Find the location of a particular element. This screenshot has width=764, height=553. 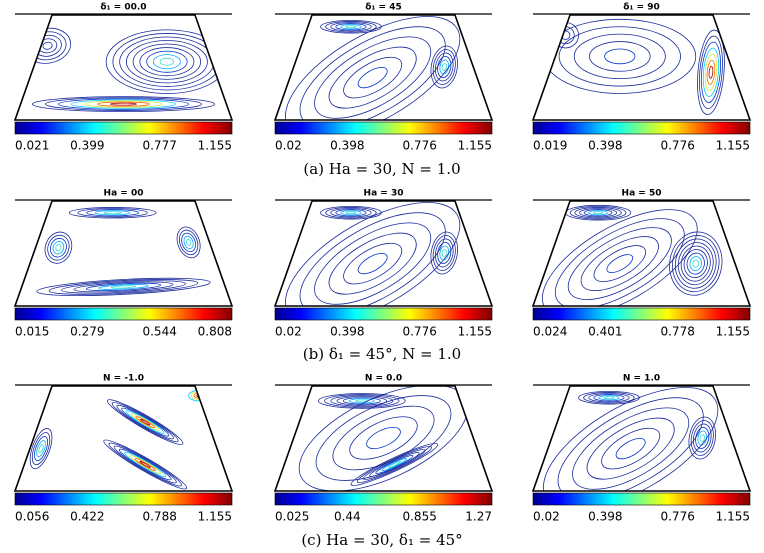

colorbar-tick-label: 0.398 is located at coordinates (347, 146).